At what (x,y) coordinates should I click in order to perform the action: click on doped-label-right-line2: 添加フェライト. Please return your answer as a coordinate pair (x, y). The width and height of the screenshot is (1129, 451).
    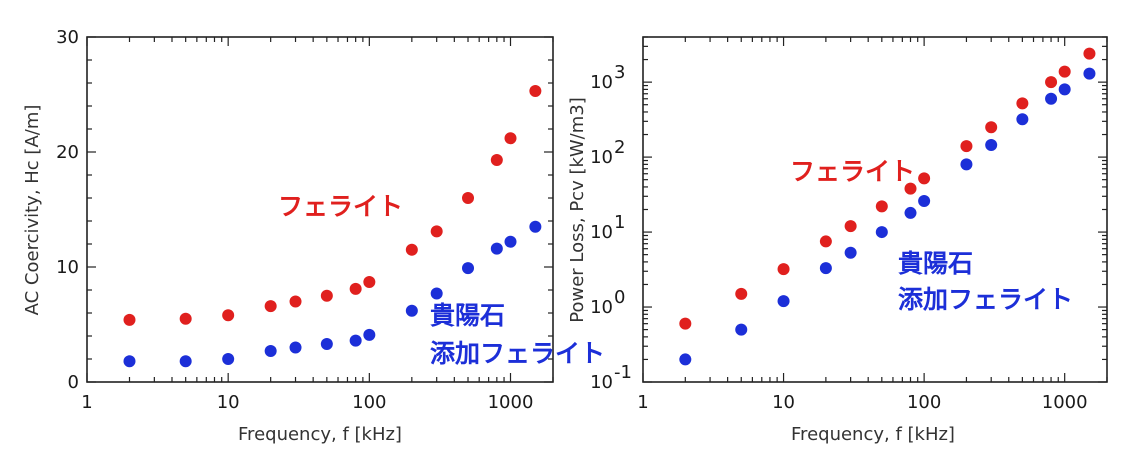
    Looking at the image, I should click on (985, 299).